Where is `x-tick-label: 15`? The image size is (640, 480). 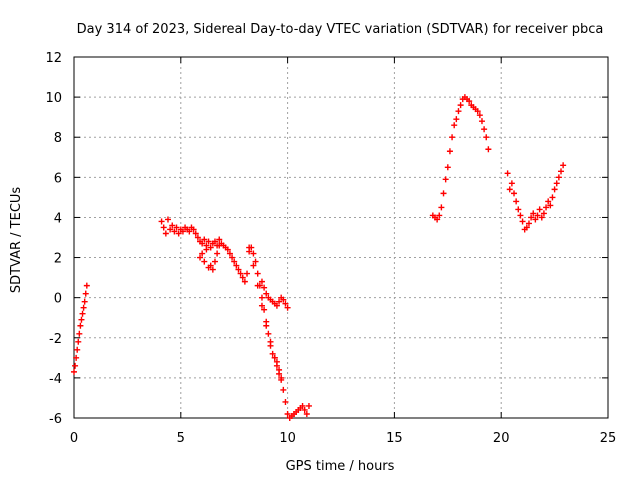 x-tick-label: 15 is located at coordinates (394, 438).